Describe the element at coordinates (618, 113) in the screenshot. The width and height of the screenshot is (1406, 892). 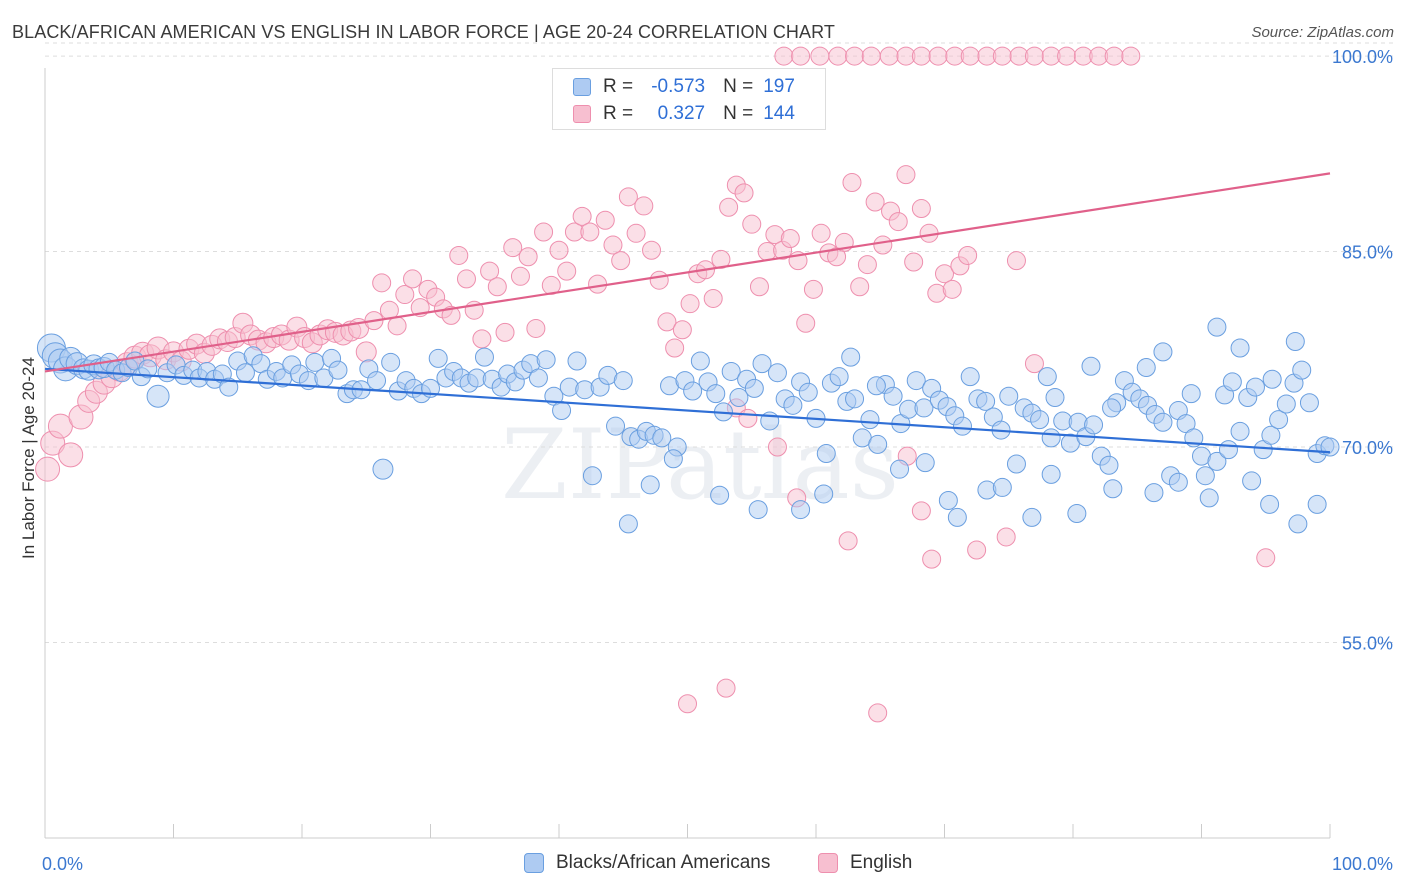
I see `r-label: R =` at that location.